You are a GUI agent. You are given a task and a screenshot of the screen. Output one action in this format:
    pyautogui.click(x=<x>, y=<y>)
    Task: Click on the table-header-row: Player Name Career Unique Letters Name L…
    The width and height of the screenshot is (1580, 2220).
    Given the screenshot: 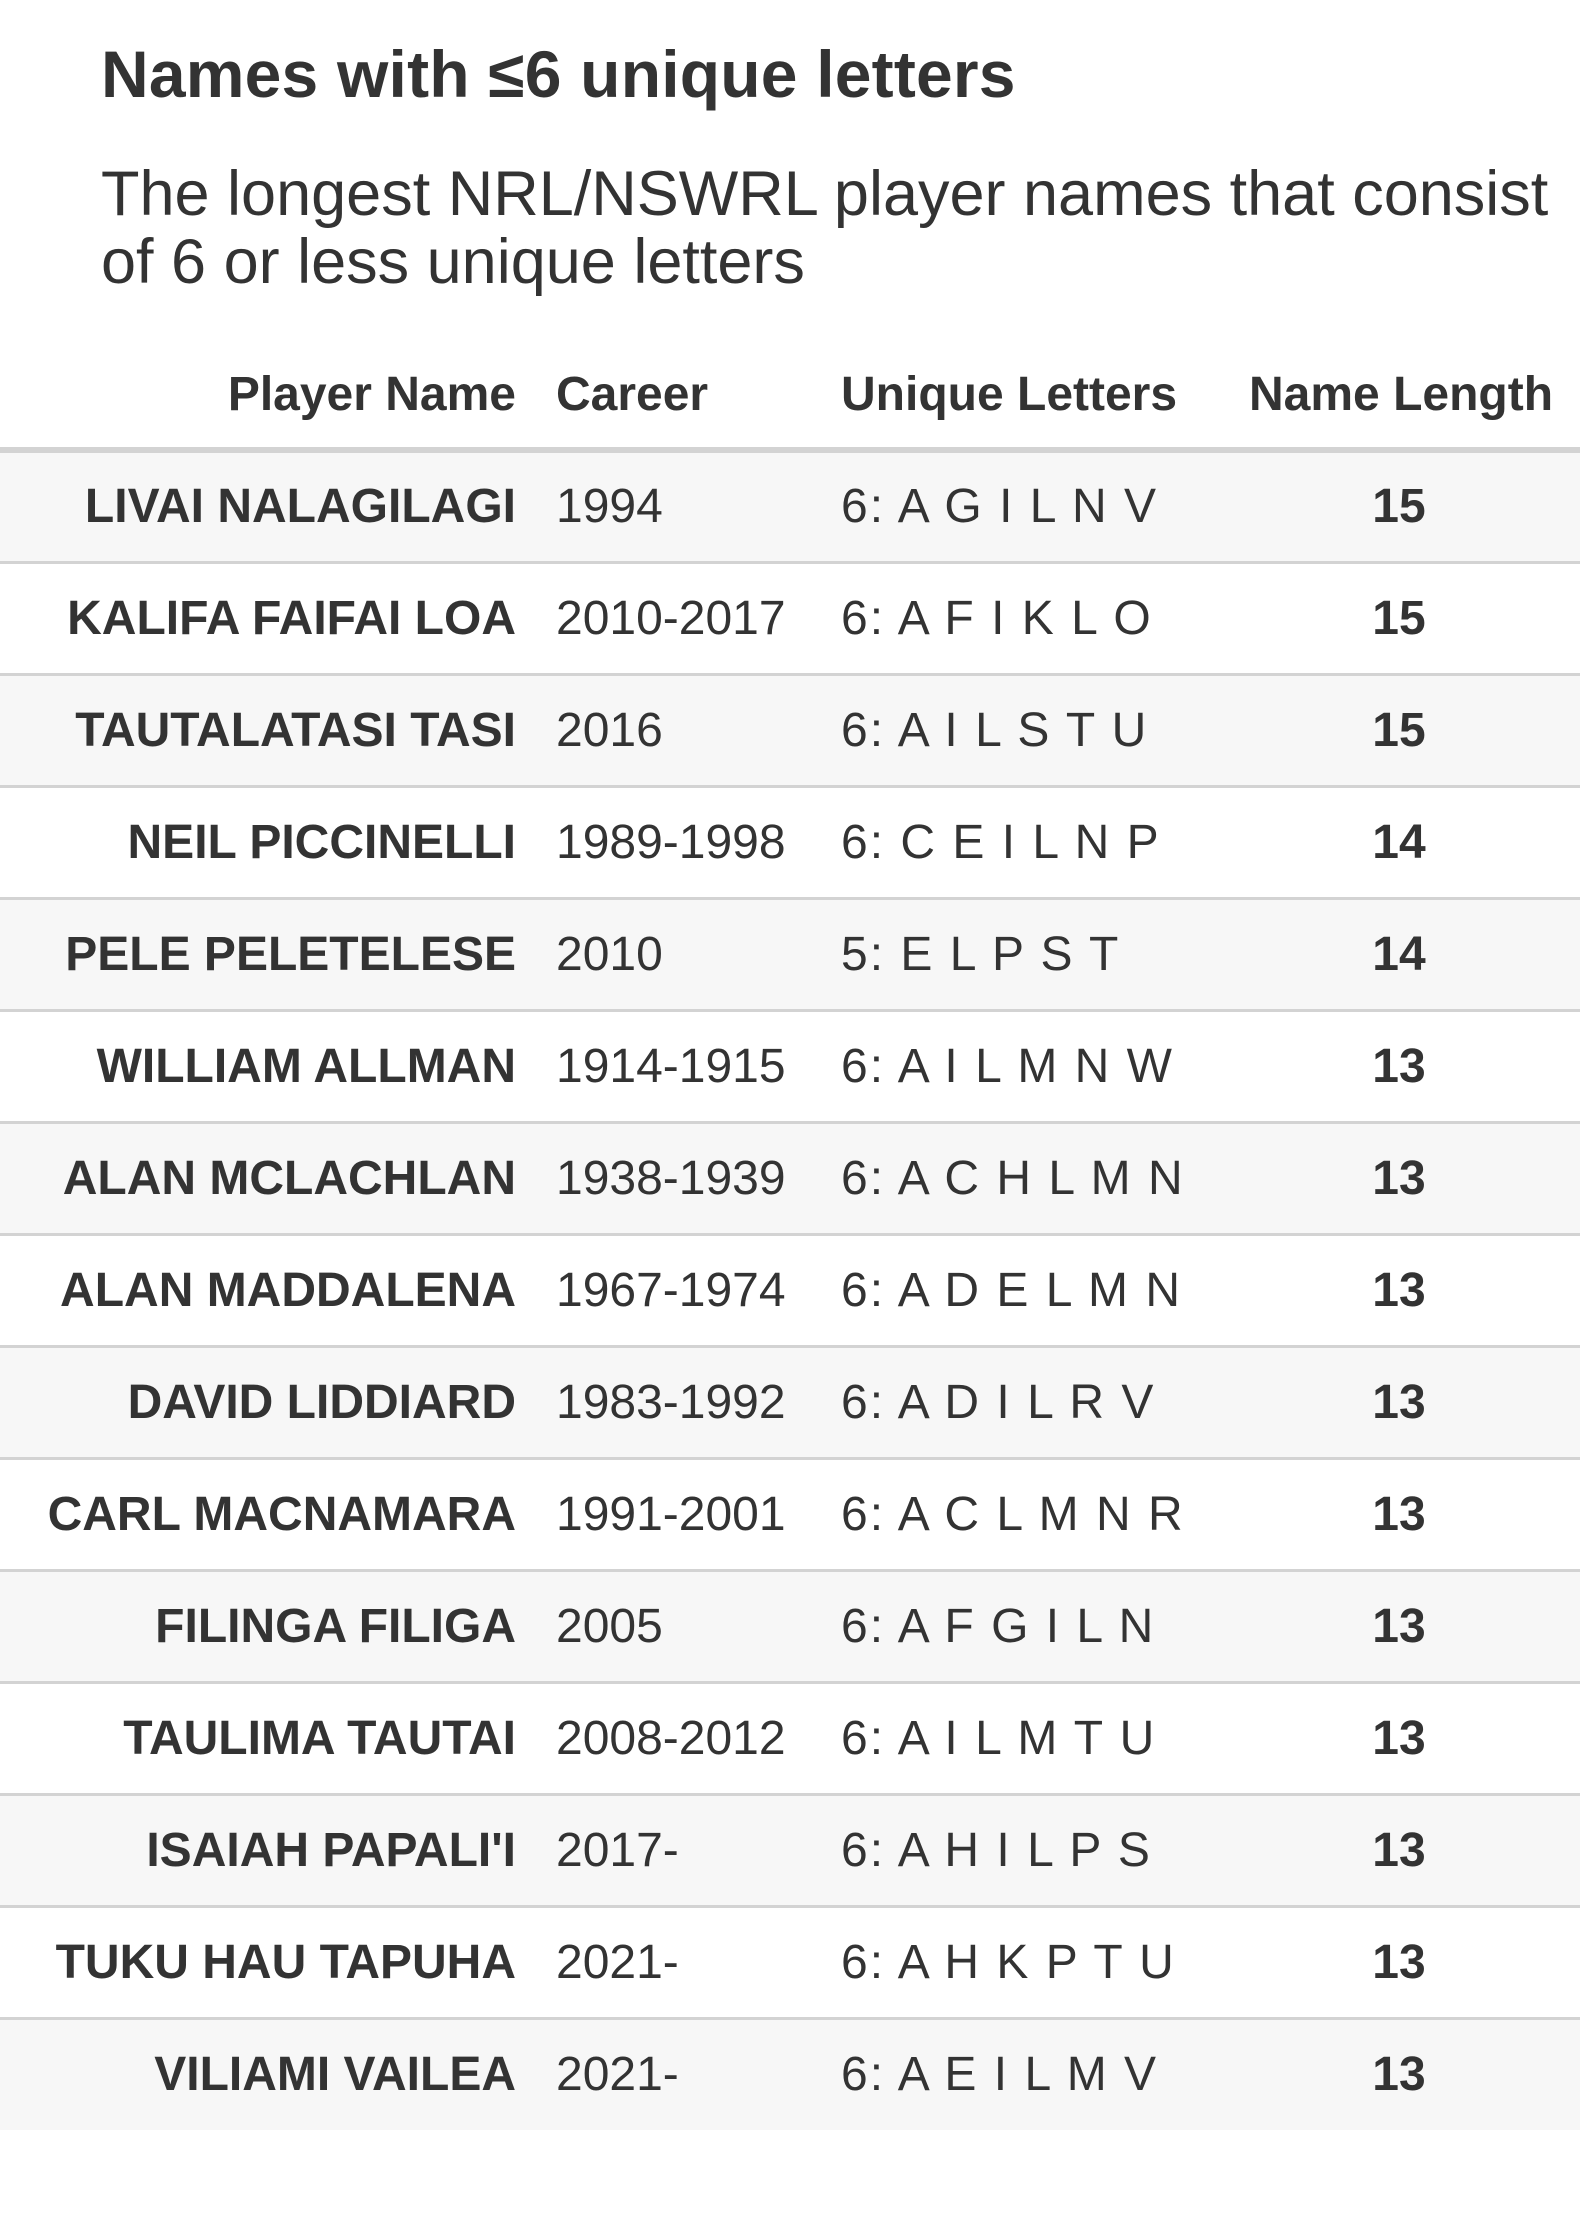 What is the action you would take?
    pyautogui.click(x=790, y=397)
    